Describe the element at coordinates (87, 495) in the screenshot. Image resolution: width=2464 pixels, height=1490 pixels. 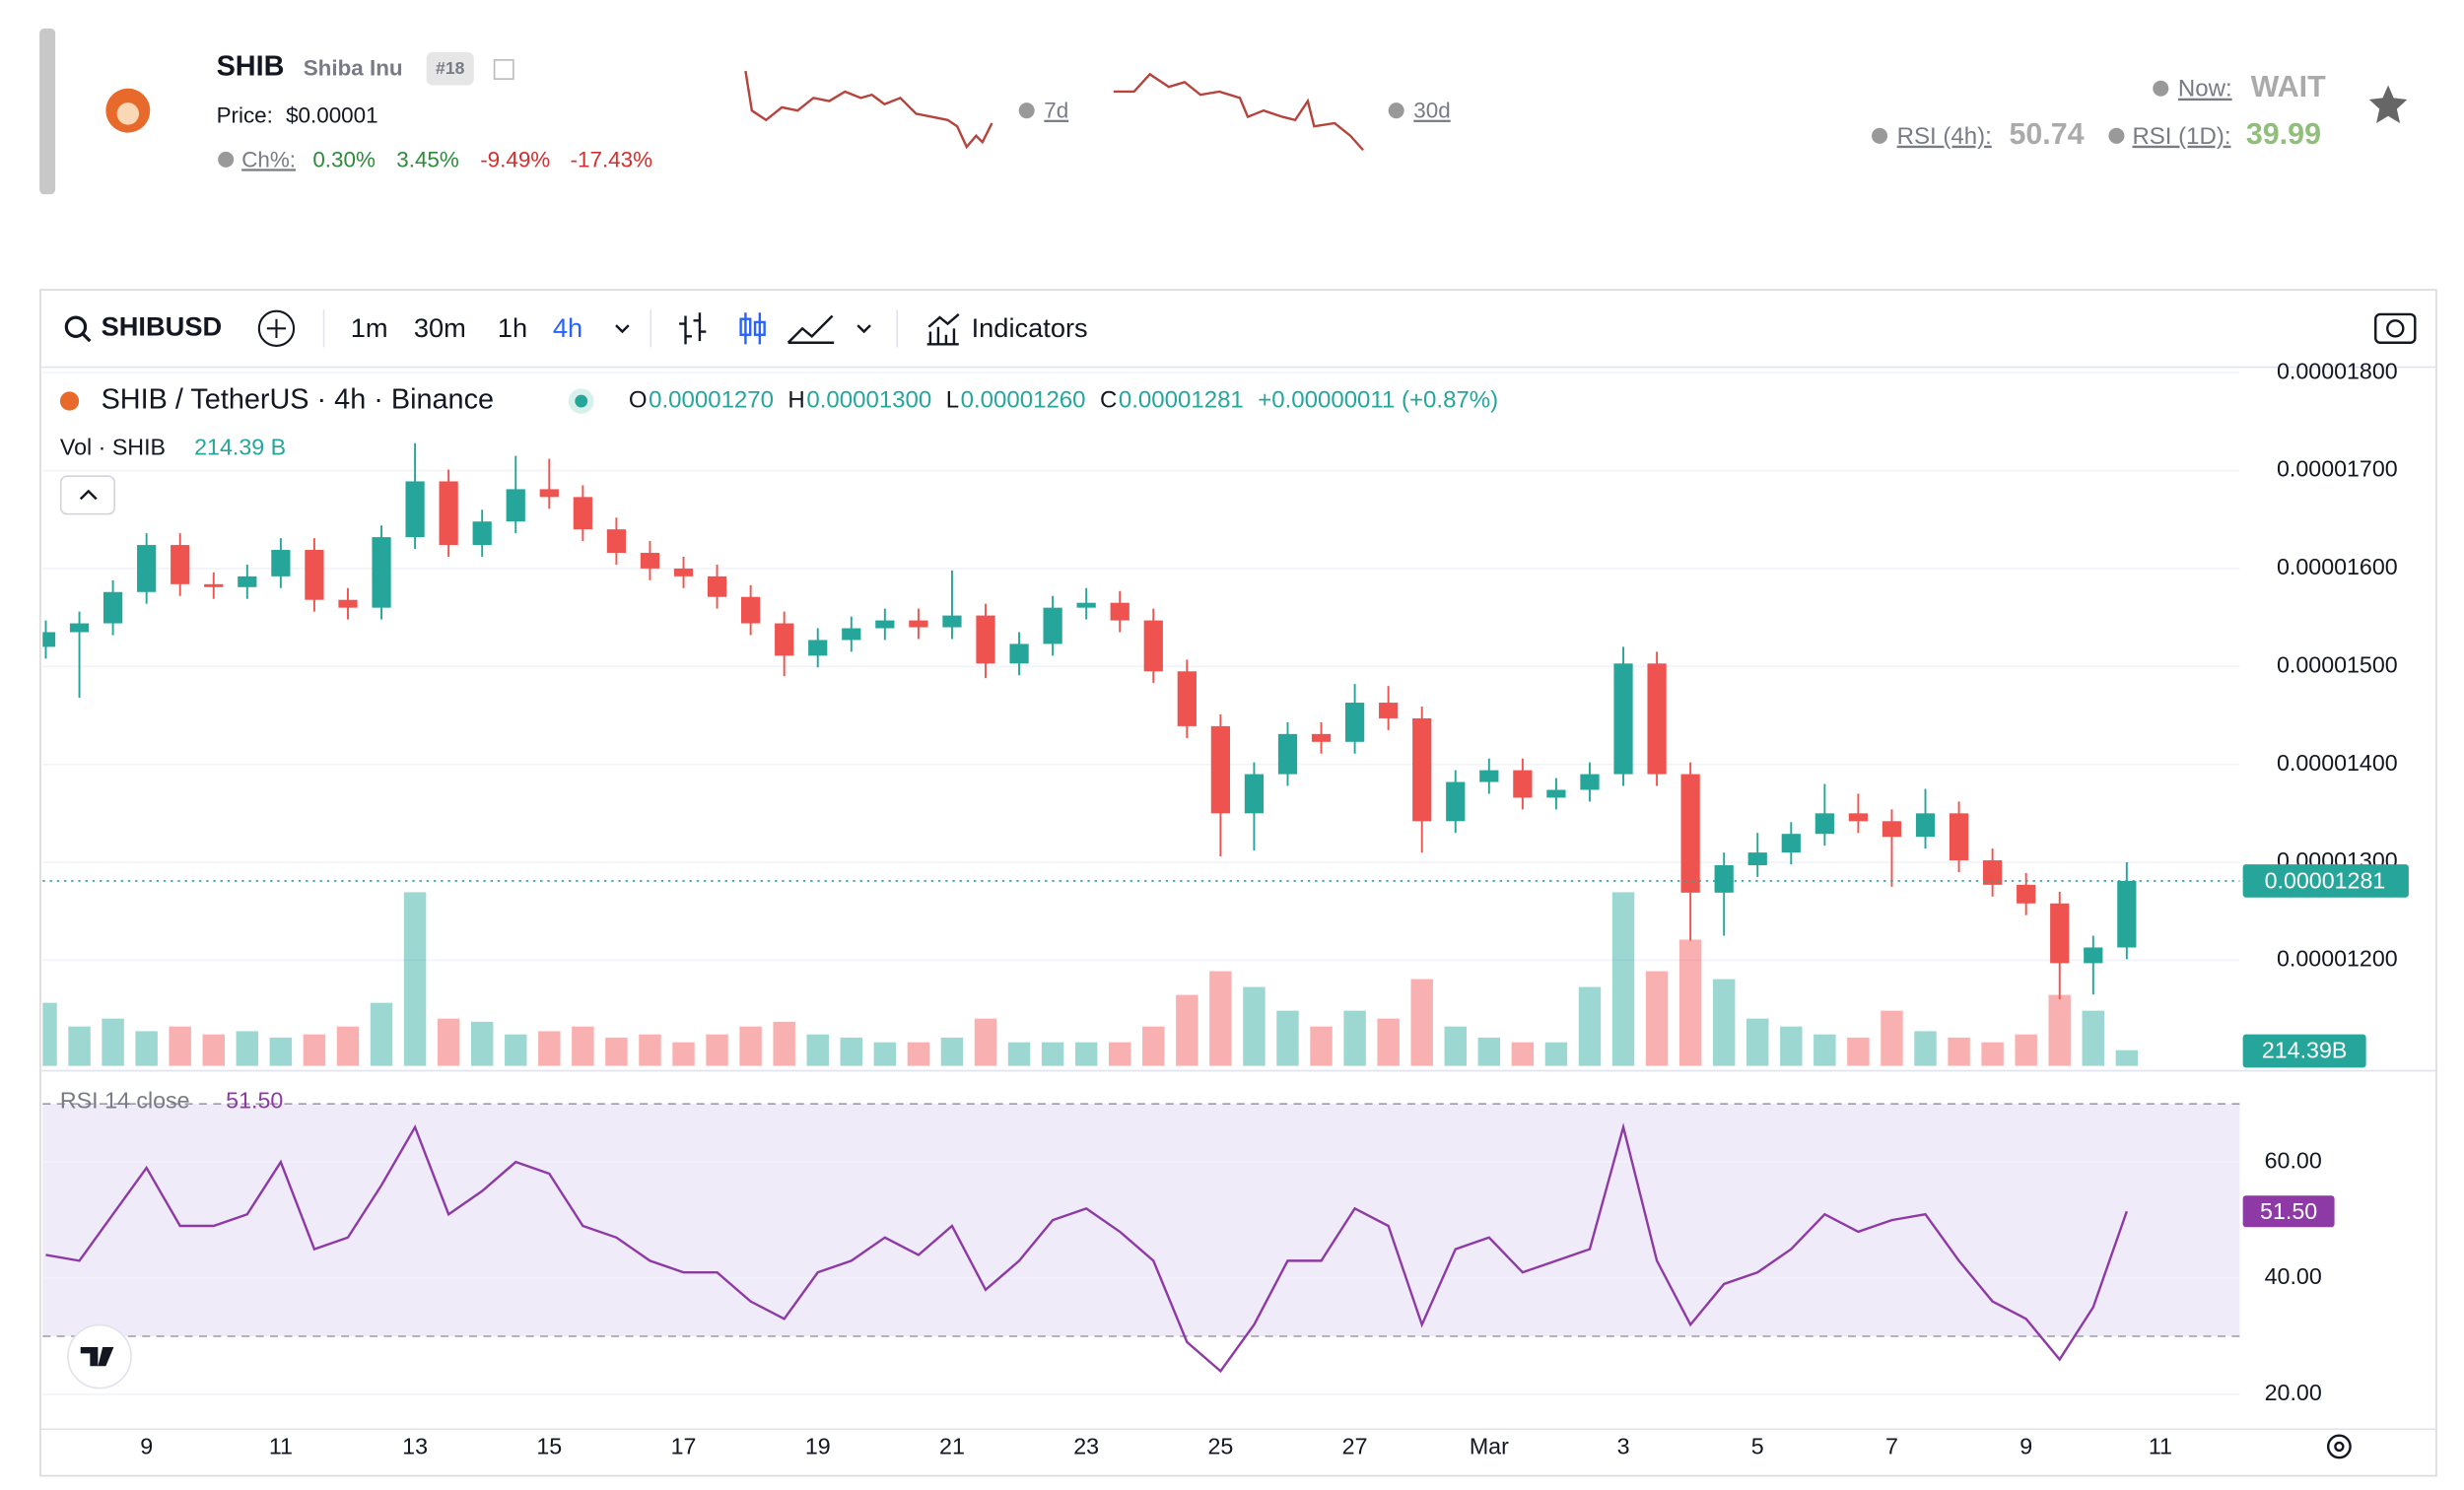
I see `collapse-button` at that location.